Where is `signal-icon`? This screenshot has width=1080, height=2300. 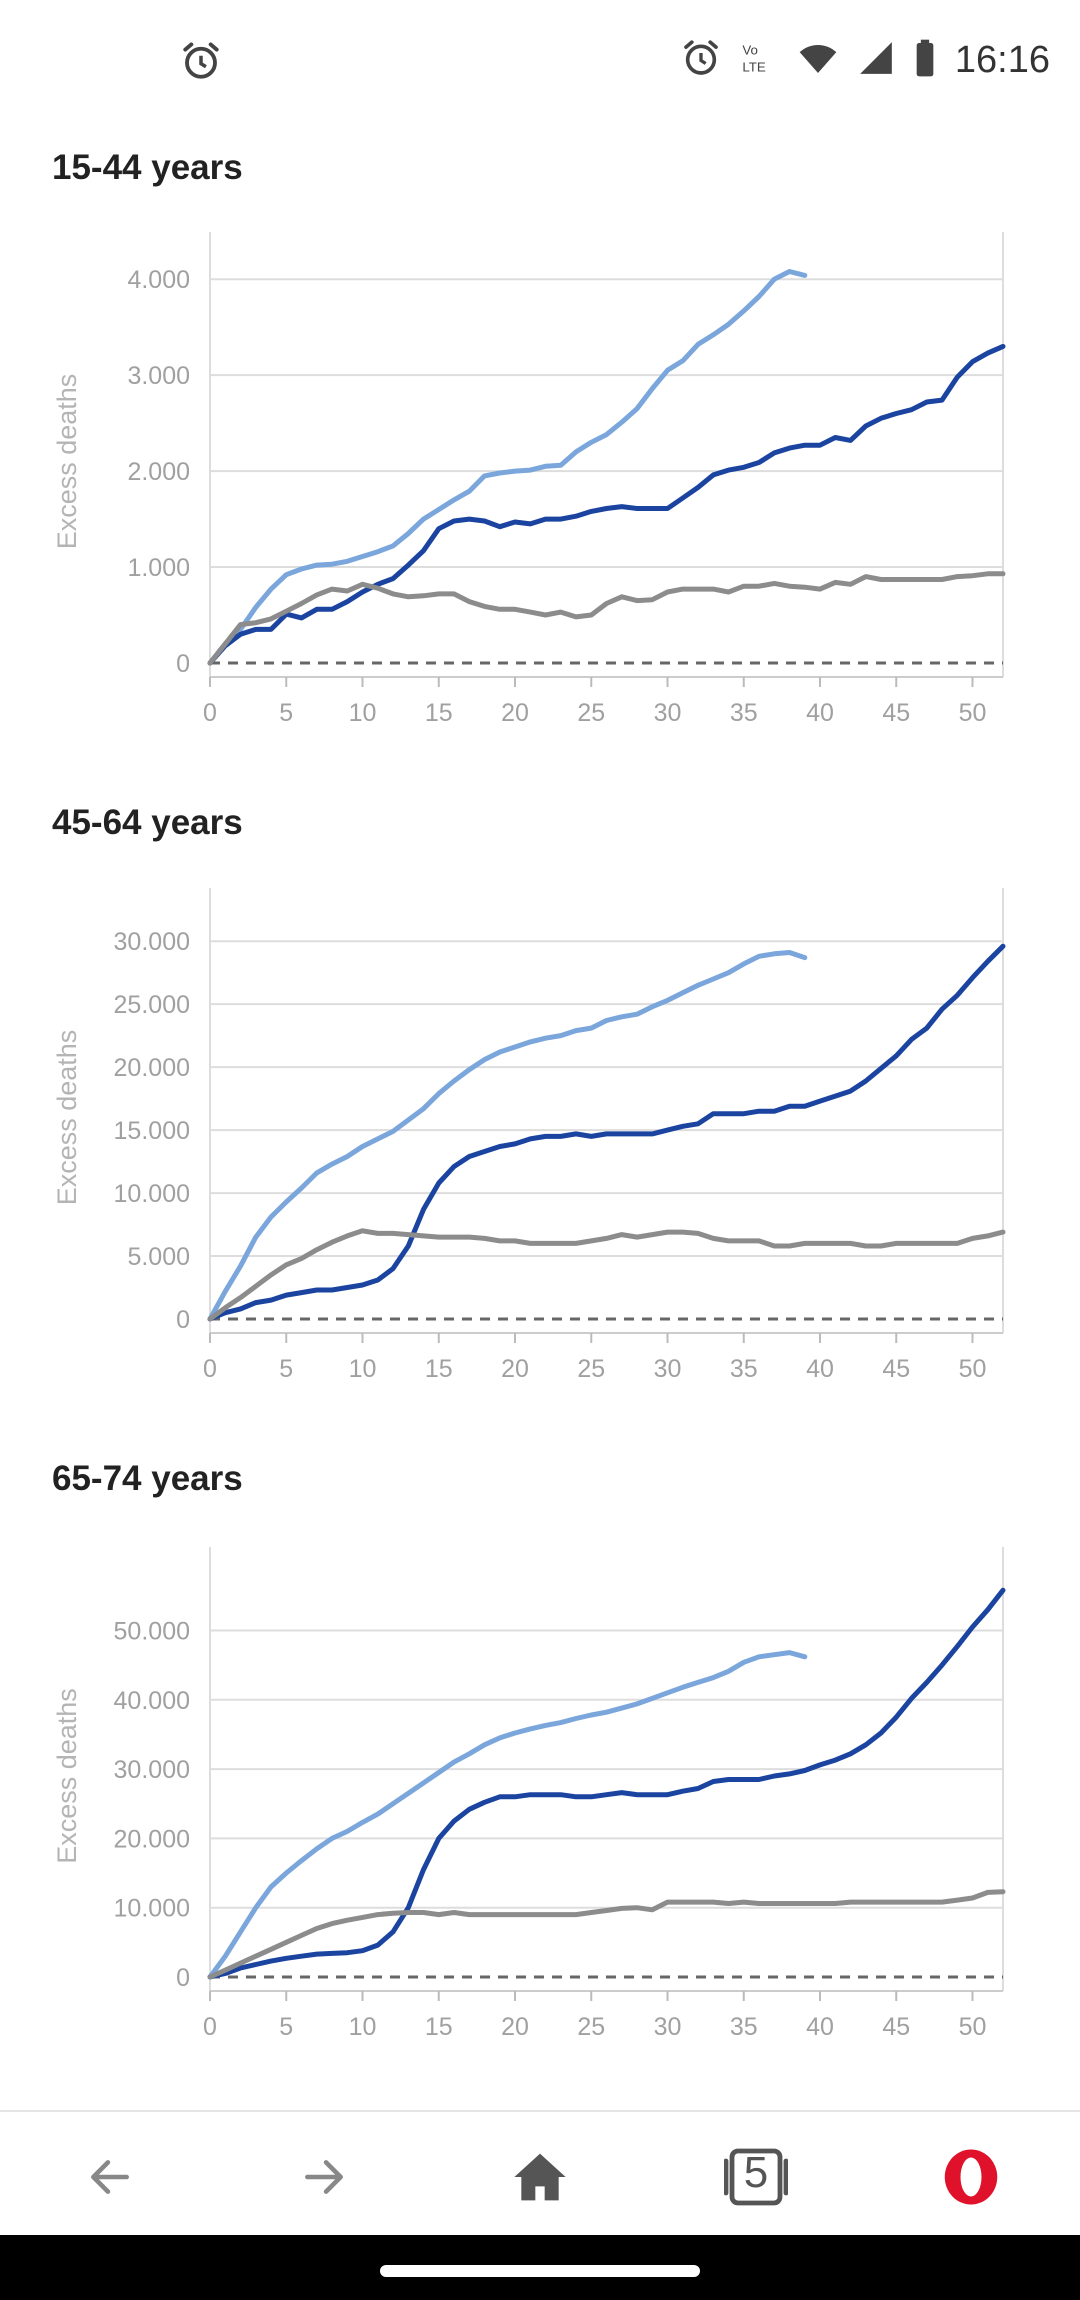
signal-icon is located at coordinates (876, 60).